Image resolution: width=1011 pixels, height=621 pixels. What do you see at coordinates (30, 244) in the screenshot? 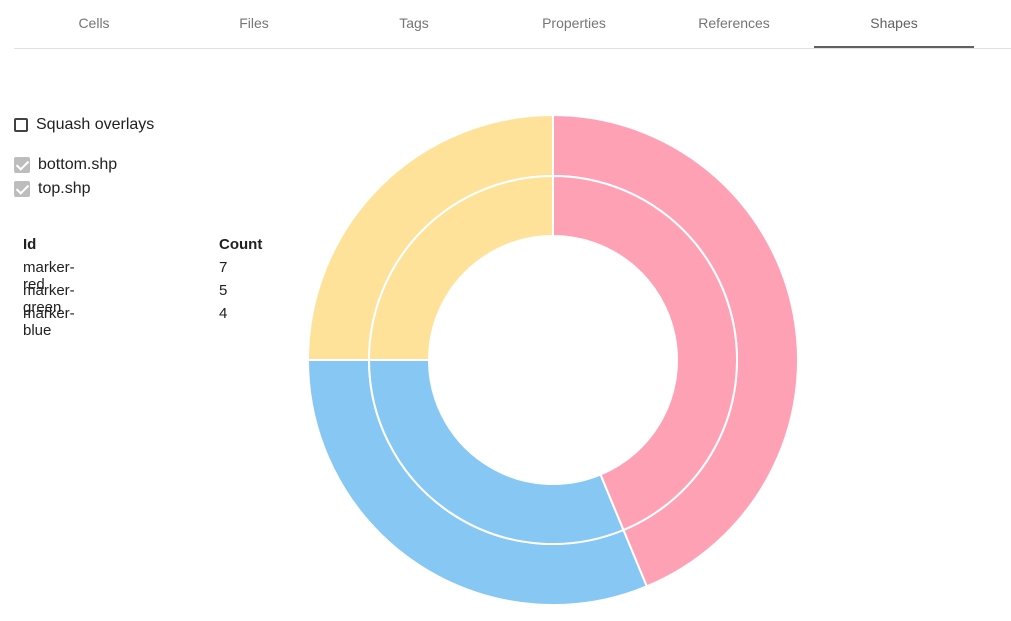
I see `column-header-id: Id` at bounding box center [30, 244].